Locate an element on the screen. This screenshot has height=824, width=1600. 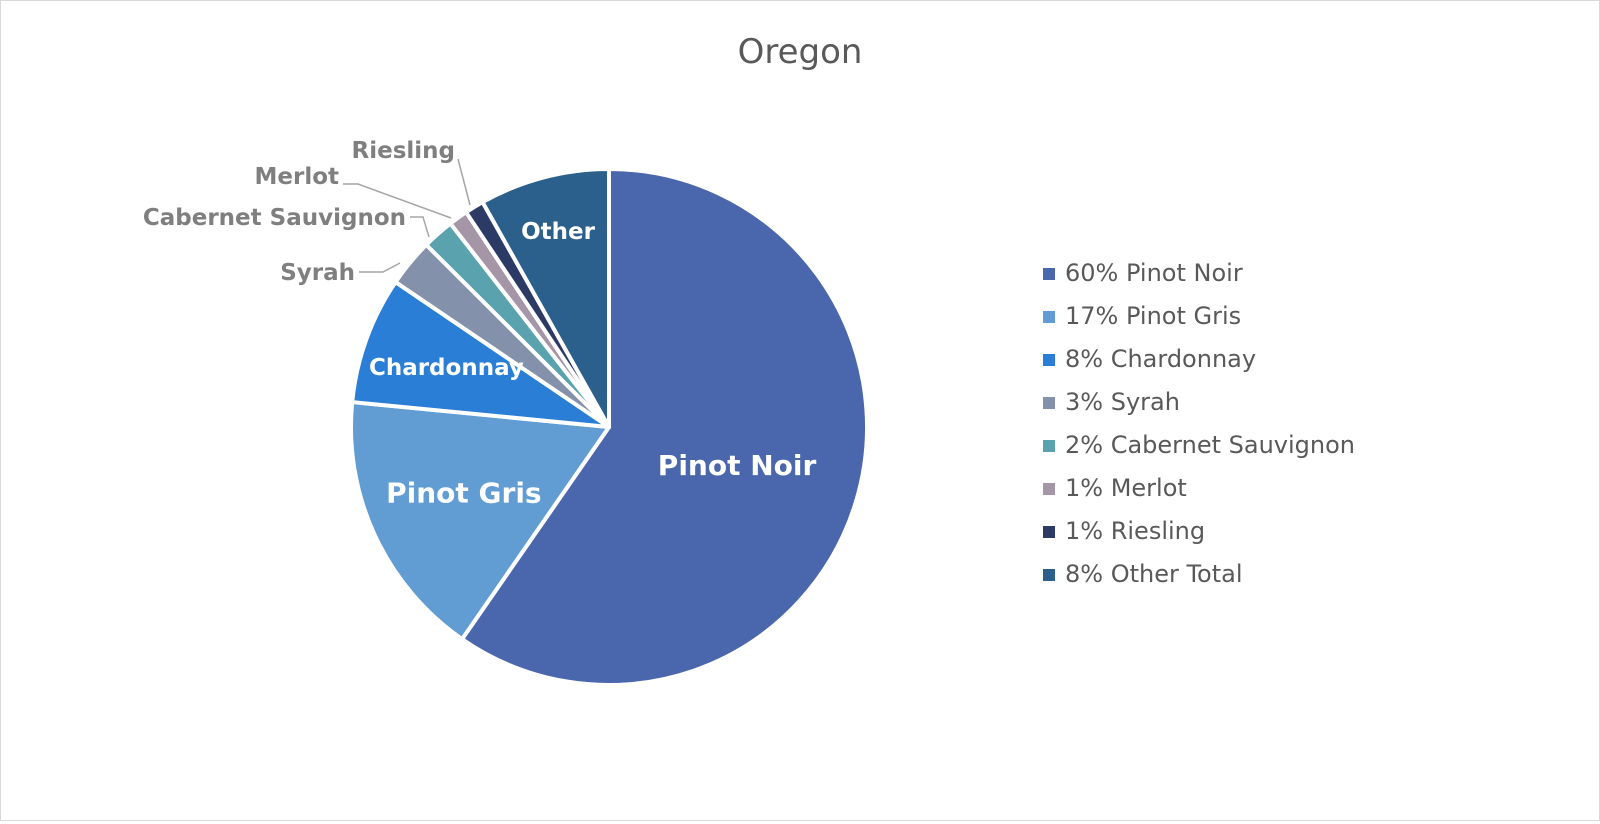
legend-item-pinot-noir: 60% Pinot Noir is located at coordinates (1143, 273).